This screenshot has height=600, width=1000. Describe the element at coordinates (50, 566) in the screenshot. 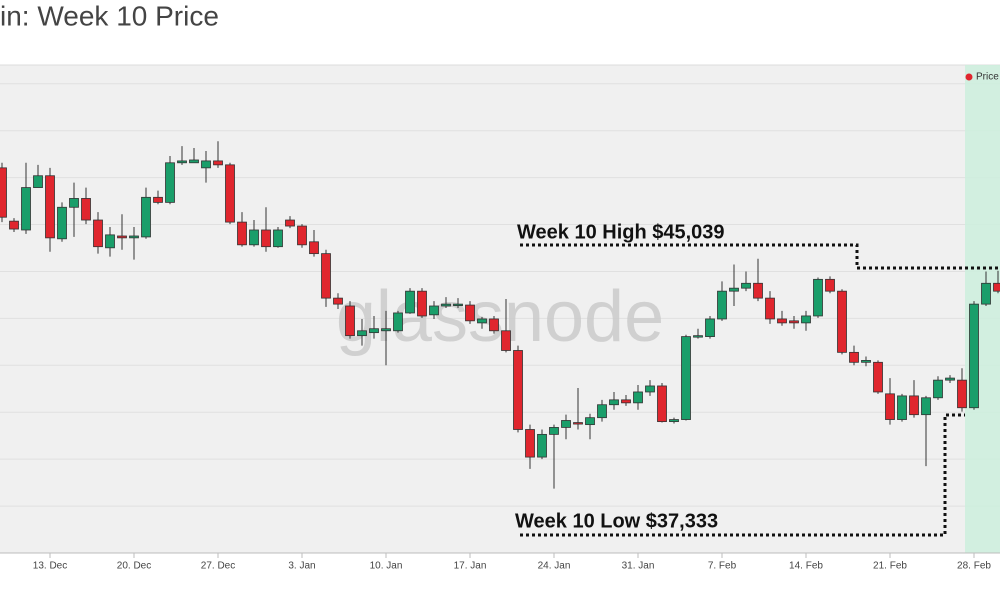

I see `x-tick-label: 13. Dec` at that location.